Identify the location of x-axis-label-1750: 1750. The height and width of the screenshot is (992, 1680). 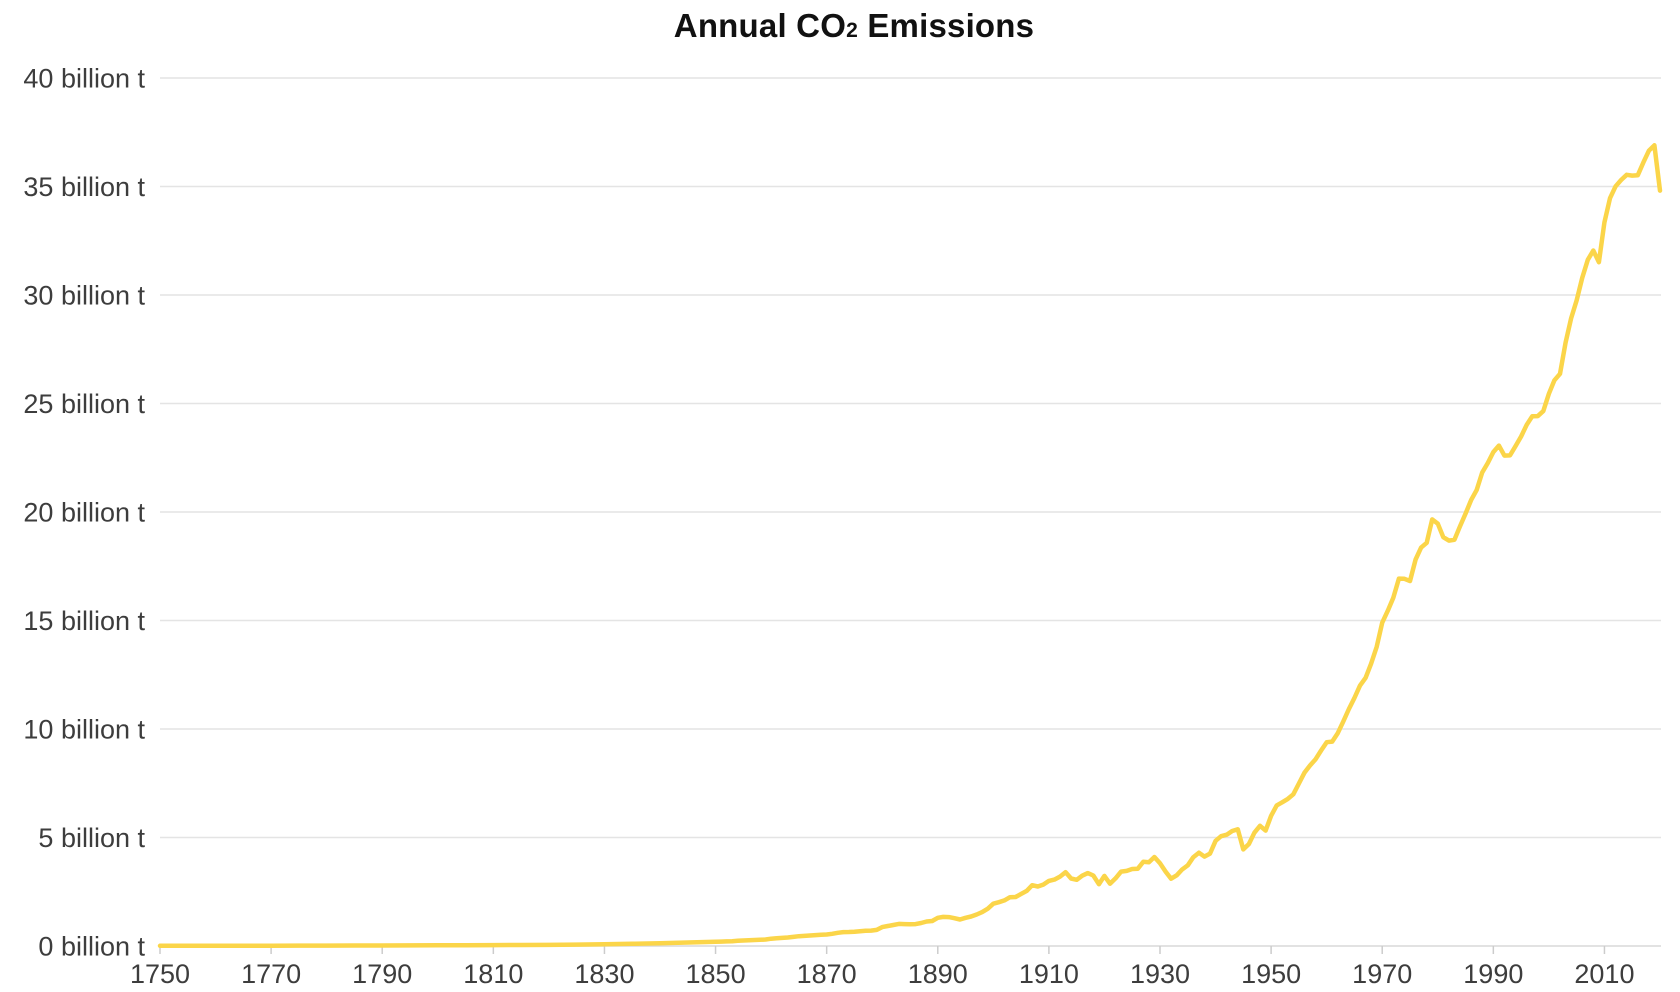
(160, 974).